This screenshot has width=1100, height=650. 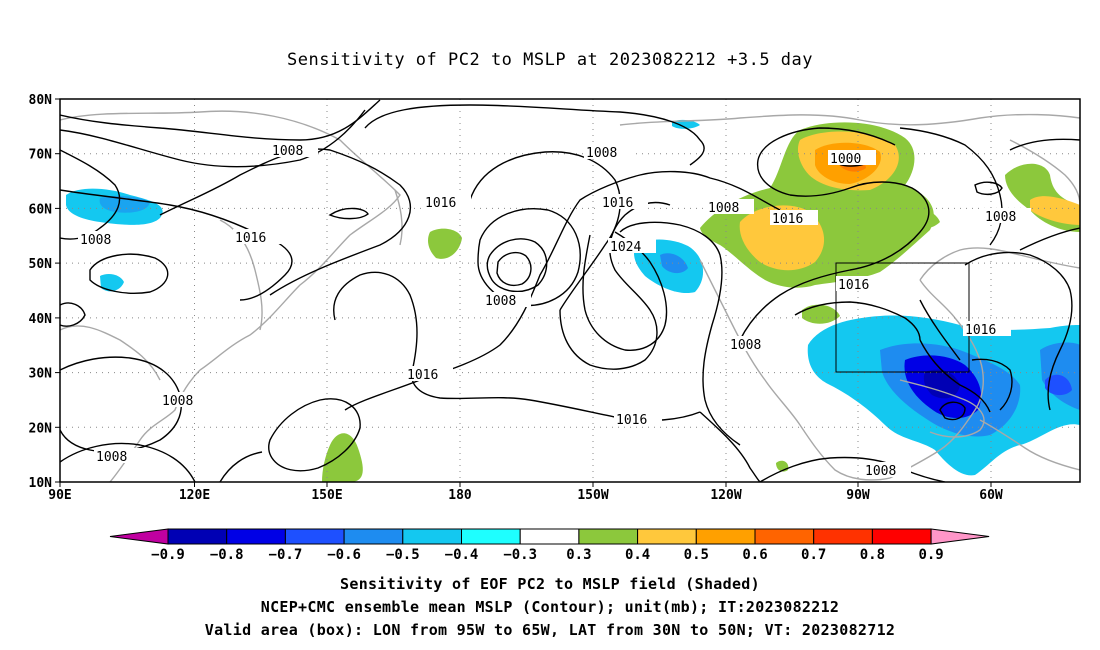 I want to click on lon-label: 90W, so click(x=858, y=495).